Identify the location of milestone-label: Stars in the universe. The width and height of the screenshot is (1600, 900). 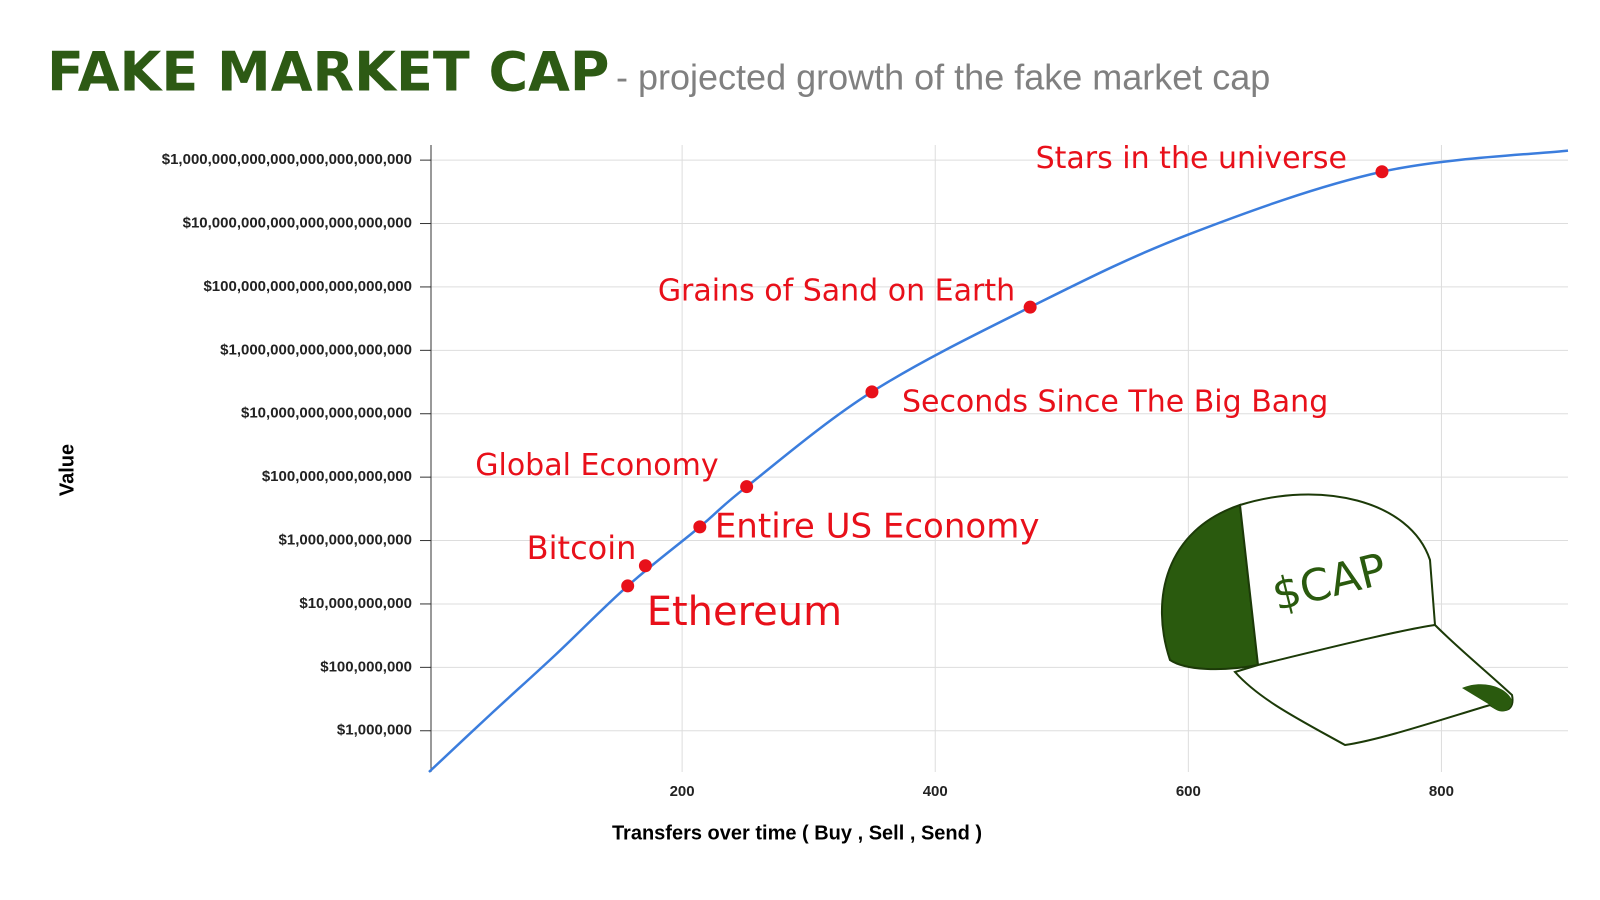
(1191, 158).